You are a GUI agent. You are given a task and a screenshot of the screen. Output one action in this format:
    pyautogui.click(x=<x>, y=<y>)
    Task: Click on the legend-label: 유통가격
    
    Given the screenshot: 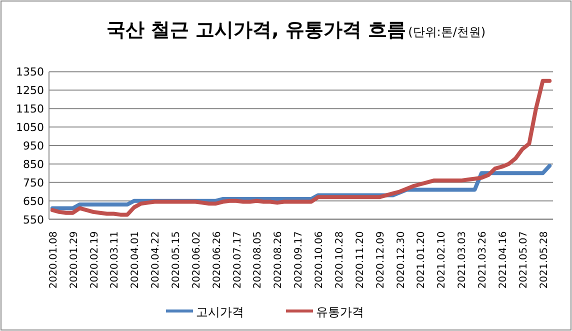 What is the action you would take?
    pyautogui.click(x=340, y=312)
    